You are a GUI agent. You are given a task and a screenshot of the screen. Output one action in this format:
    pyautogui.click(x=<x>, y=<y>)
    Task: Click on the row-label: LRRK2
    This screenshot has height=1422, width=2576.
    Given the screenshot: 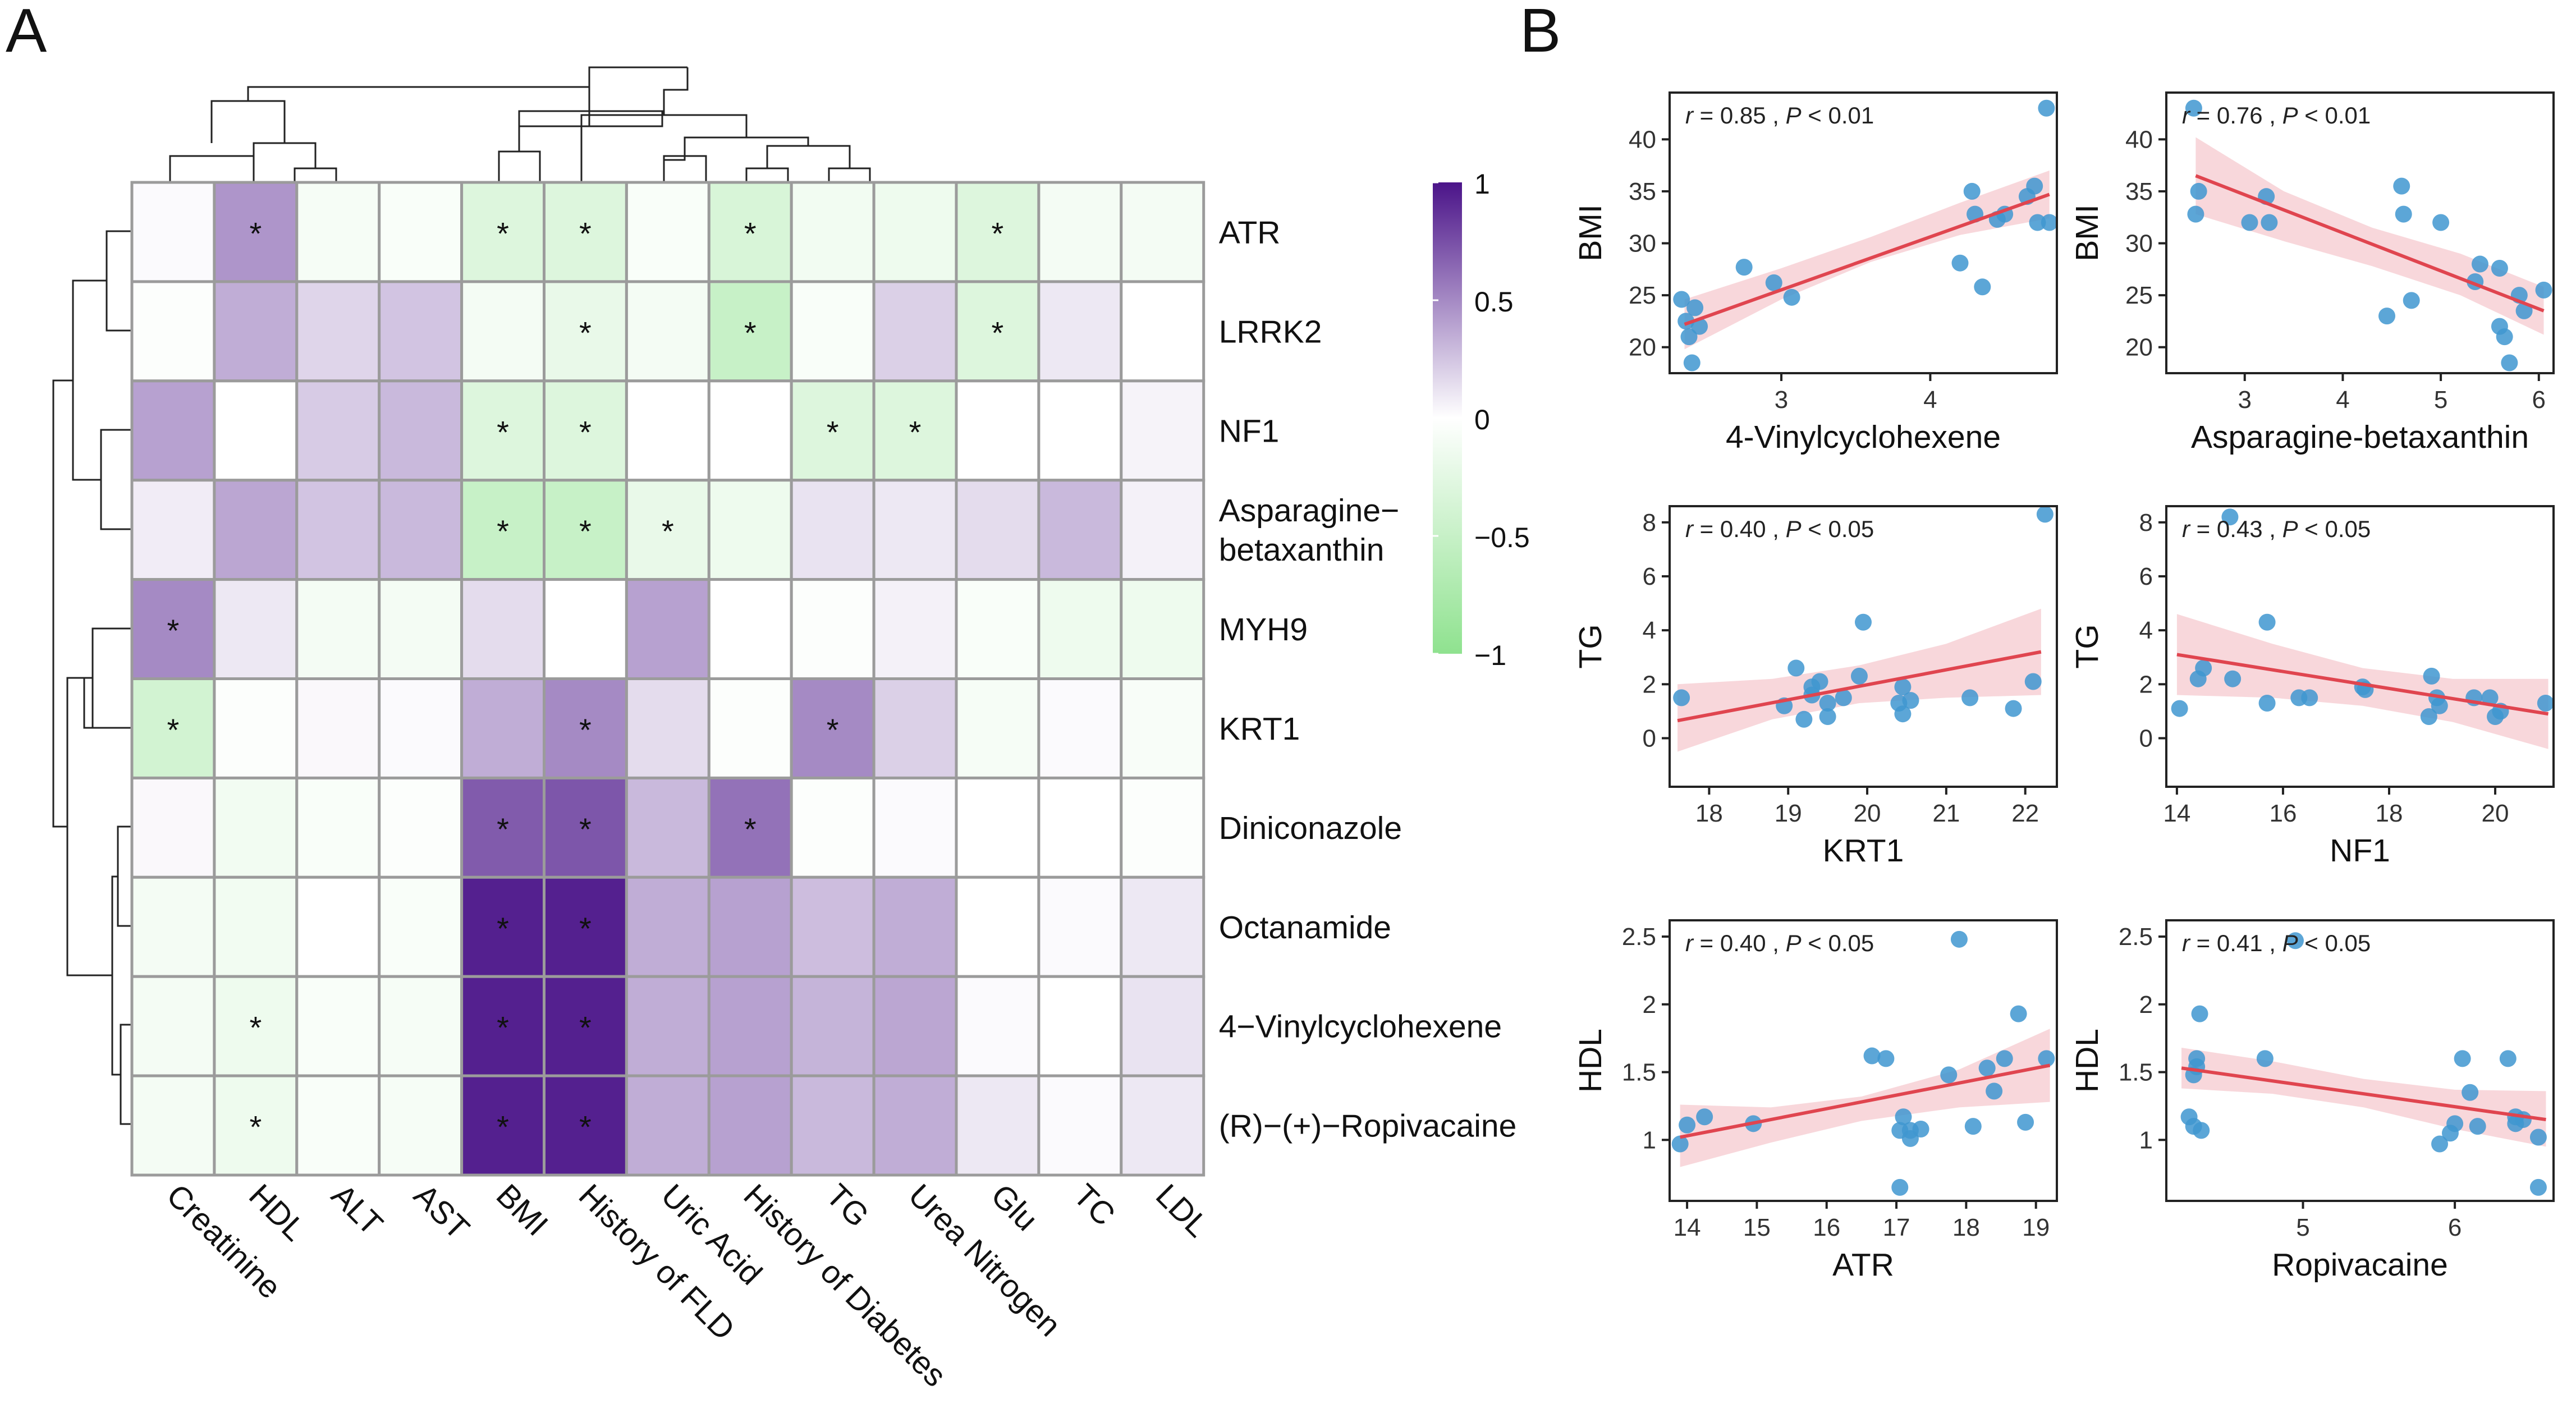 What is the action you would take?
    pyautogui.click(x=1270, y=332)
    